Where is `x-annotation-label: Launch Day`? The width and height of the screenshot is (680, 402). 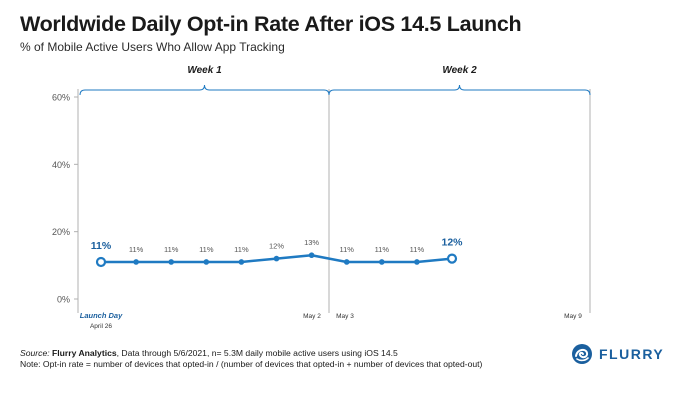 x-annotation-label: Launch Day is located at coordinates (101, 315).